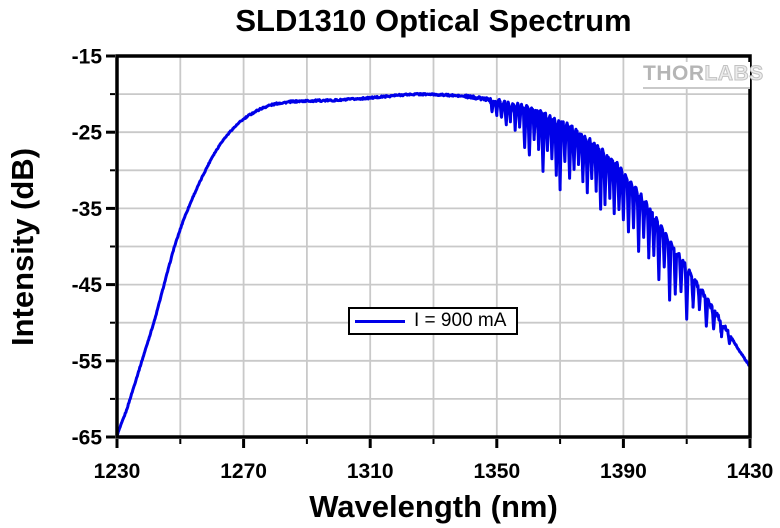 The height and width of the screenshot is (528, 780). Describe the element at coordinates (496, 471) in the screenshot. I see `x-tick-label: 1350` at that location.